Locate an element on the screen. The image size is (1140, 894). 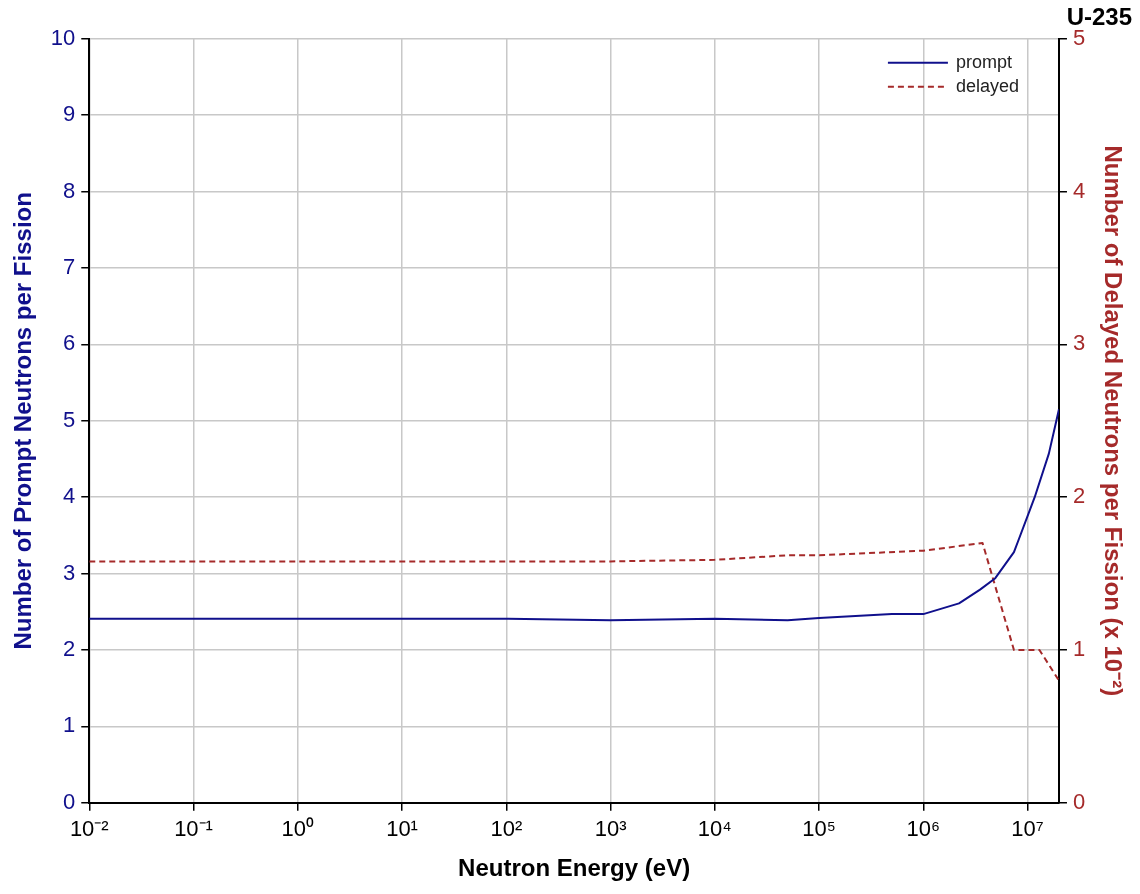
legend-label: prompt is located at coordinates (983, 61).